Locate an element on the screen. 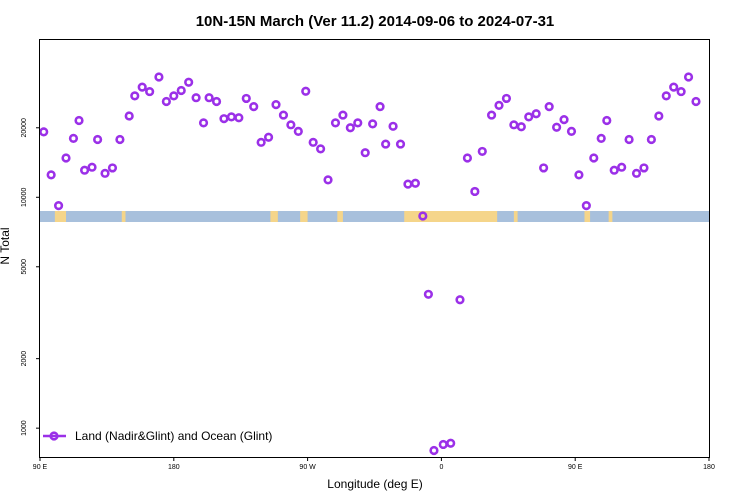 Image resolution: width=750 pixels, height=500 pixels. world-map-band is located at coordinates (374, 216).